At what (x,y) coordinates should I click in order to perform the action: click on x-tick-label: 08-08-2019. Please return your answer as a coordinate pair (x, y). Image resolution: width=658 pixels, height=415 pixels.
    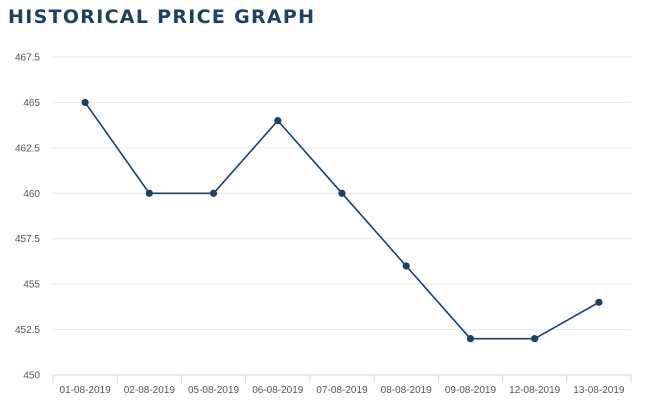
    Looking at the image, I should click on (407, 390).